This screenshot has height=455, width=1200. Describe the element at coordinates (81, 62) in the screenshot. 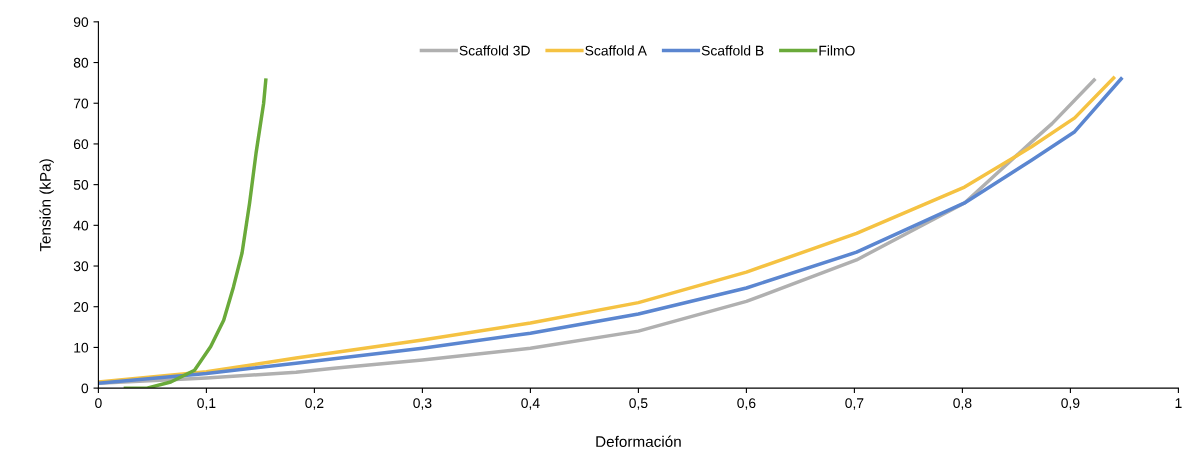

I see `y-tick-label: 80` at that location.